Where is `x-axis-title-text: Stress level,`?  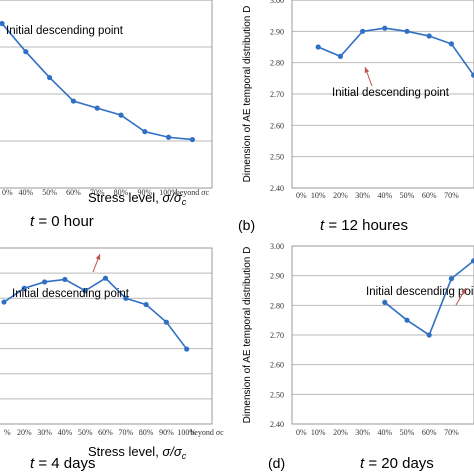
x-axis-title-text: Stress level, is located at coordinates (125, 451).